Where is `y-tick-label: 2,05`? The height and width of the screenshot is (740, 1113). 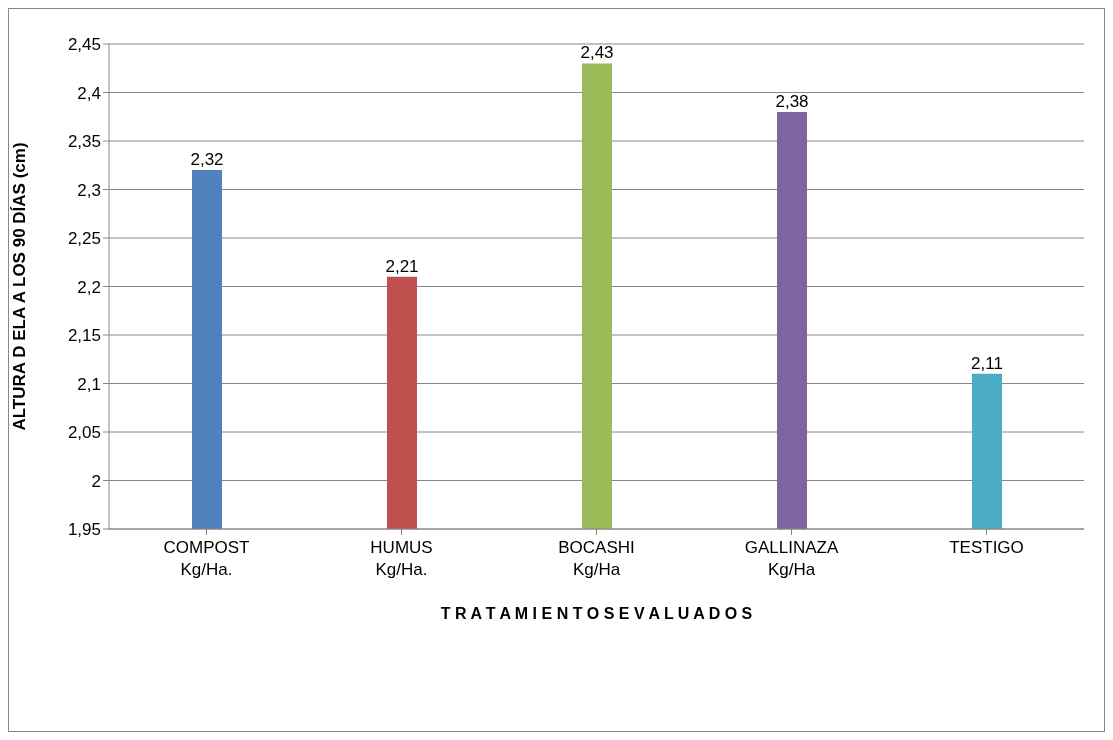 y-tick-label: 2,05 is located at coordinates (84, 433).